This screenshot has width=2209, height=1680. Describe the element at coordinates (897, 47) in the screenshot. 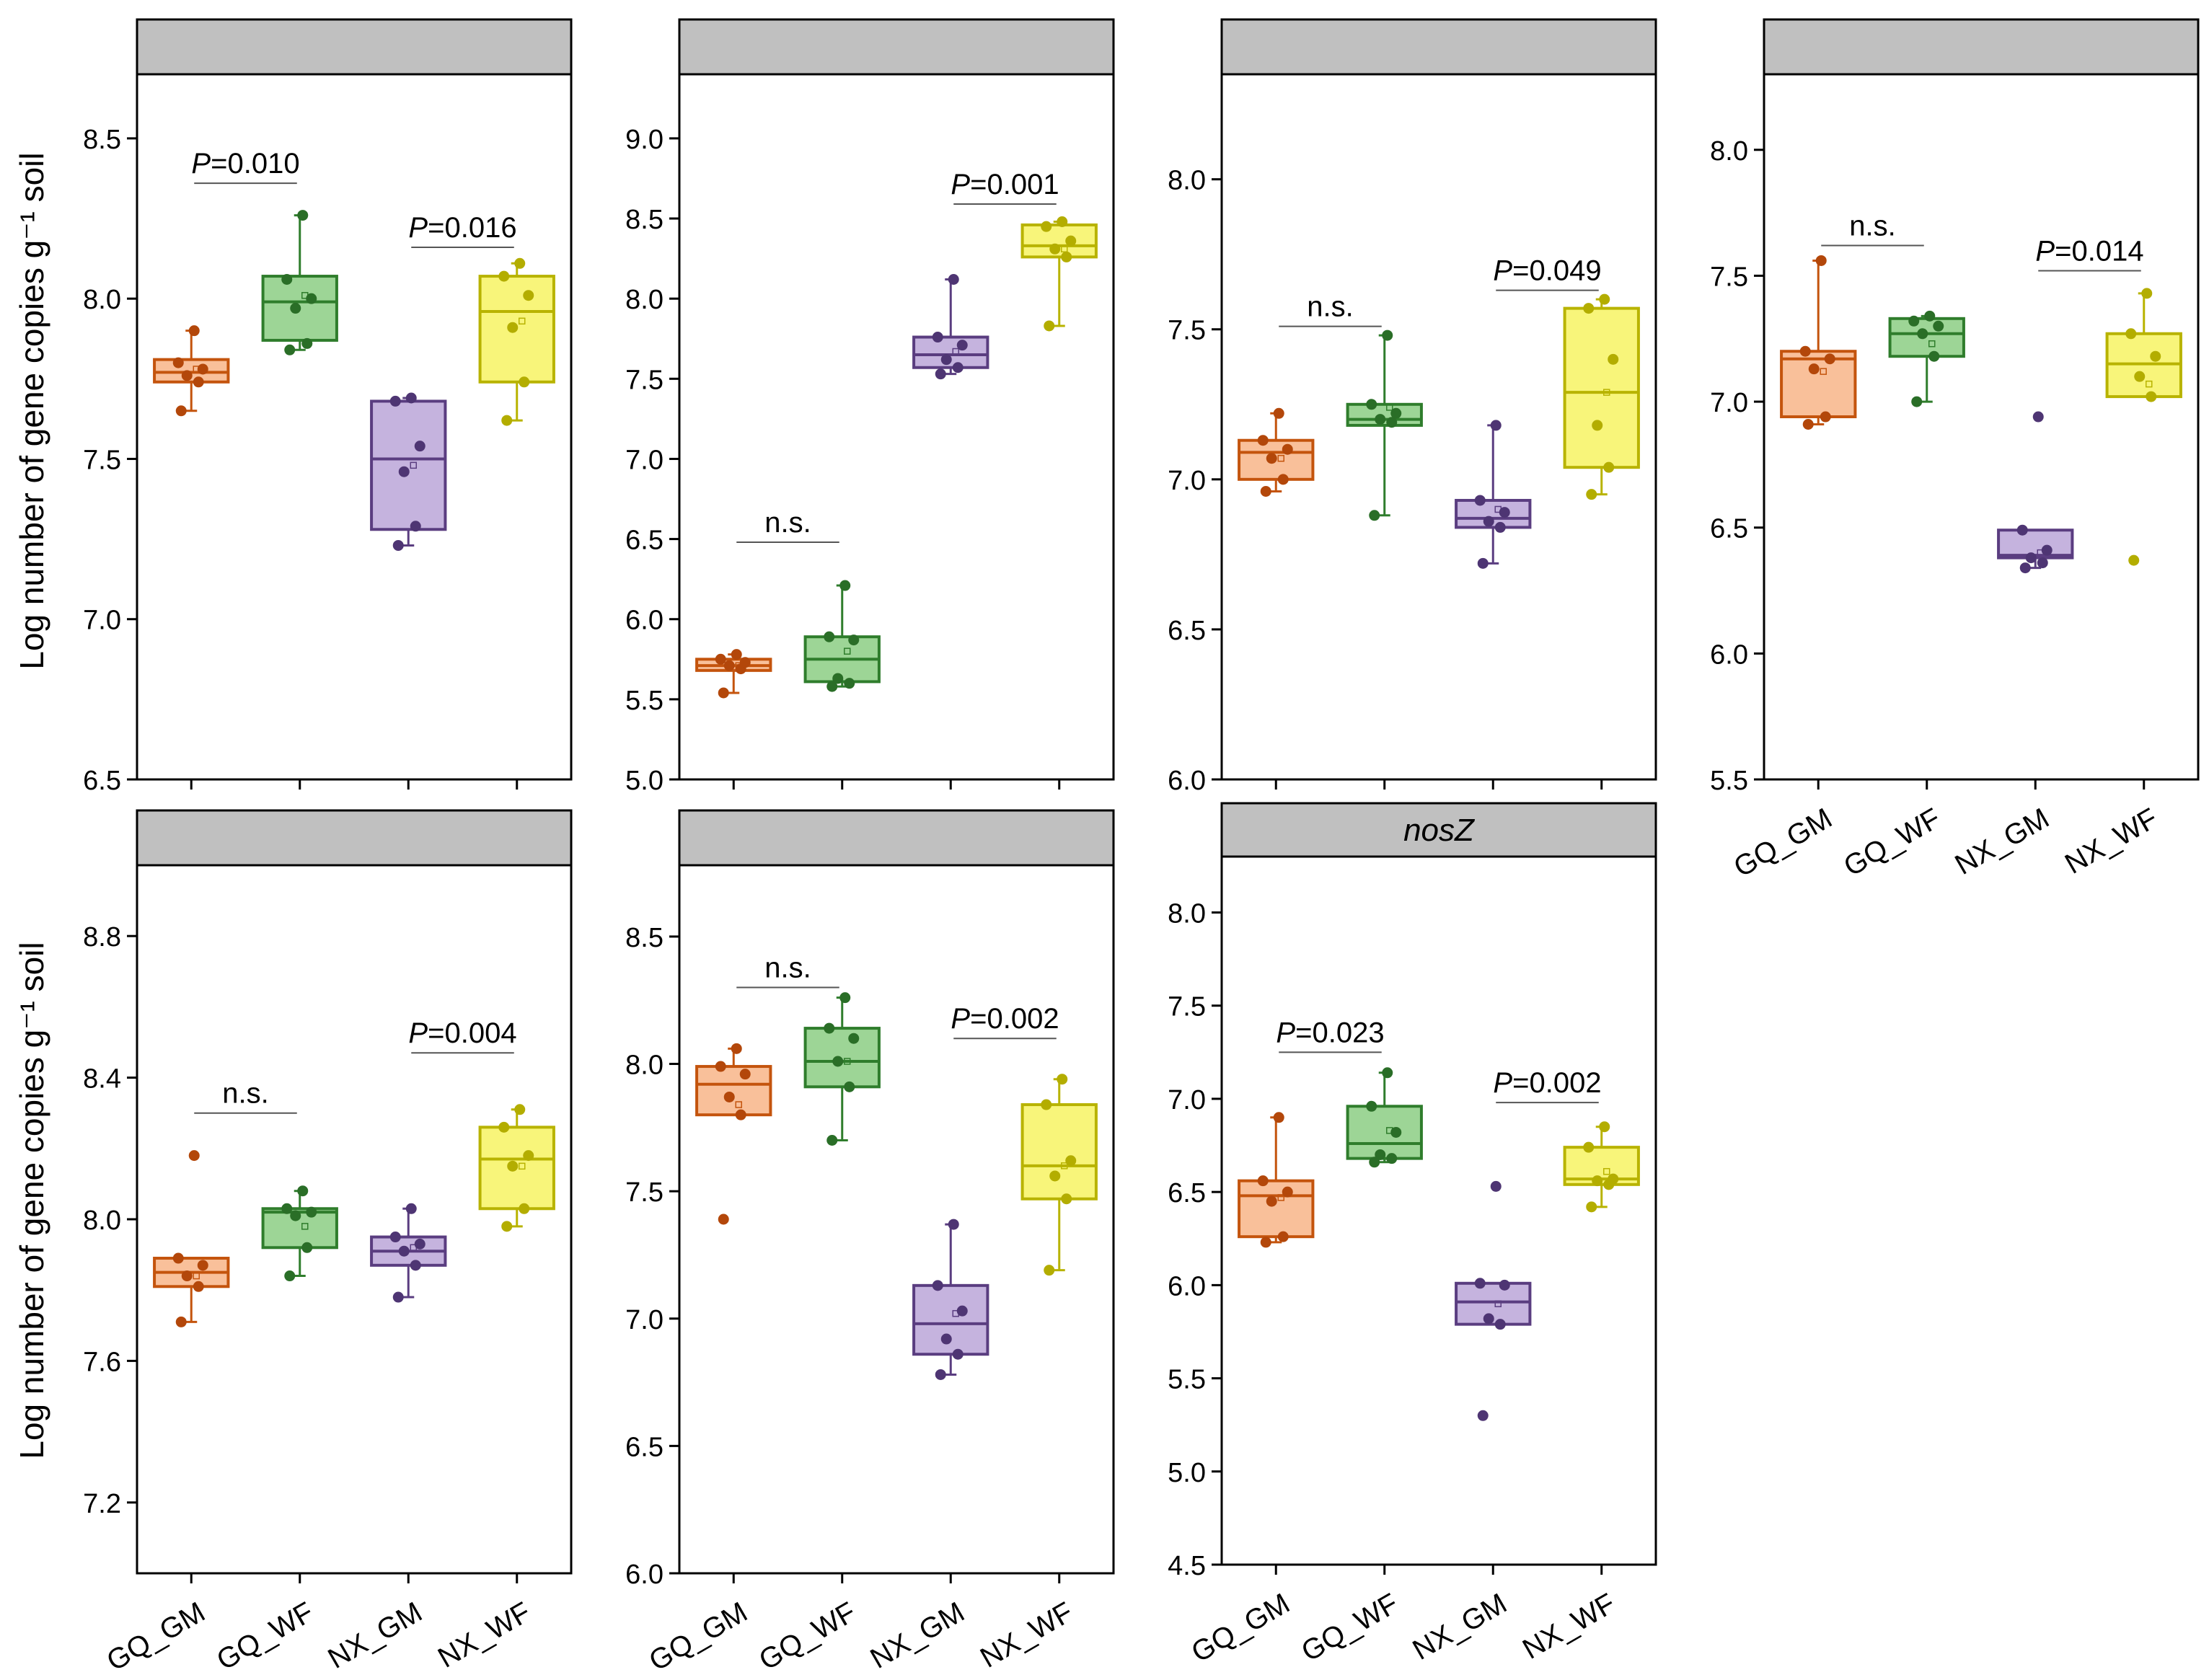

I see `panel-header` at that location.